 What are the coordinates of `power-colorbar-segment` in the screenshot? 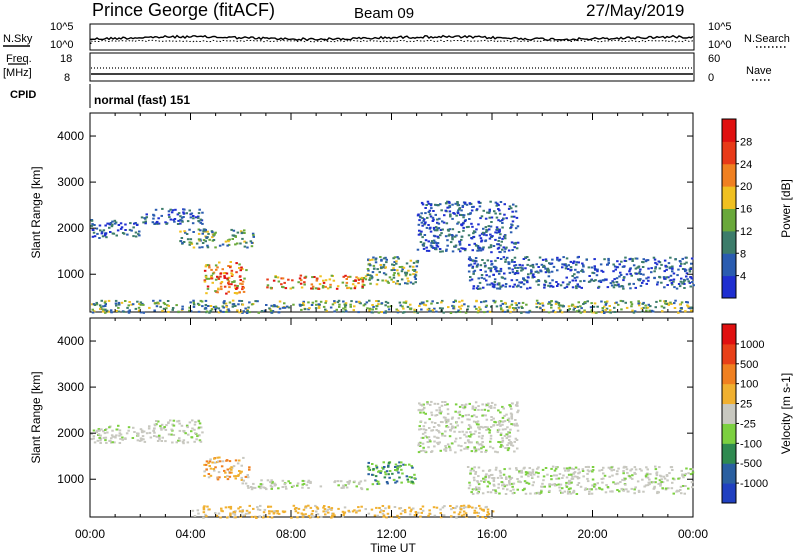 It's located at (729, 242).